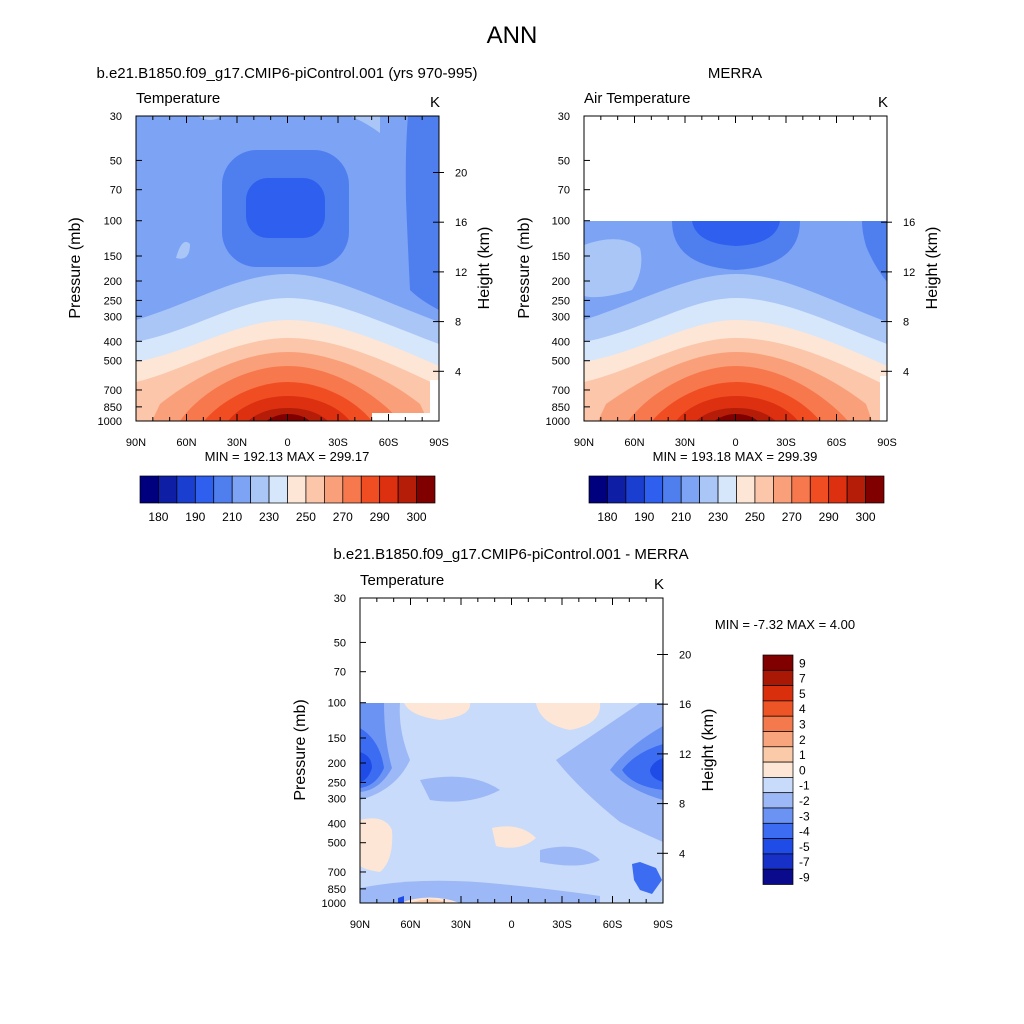  I want to click on y-right-tick-label: 20, so click(461, 173).